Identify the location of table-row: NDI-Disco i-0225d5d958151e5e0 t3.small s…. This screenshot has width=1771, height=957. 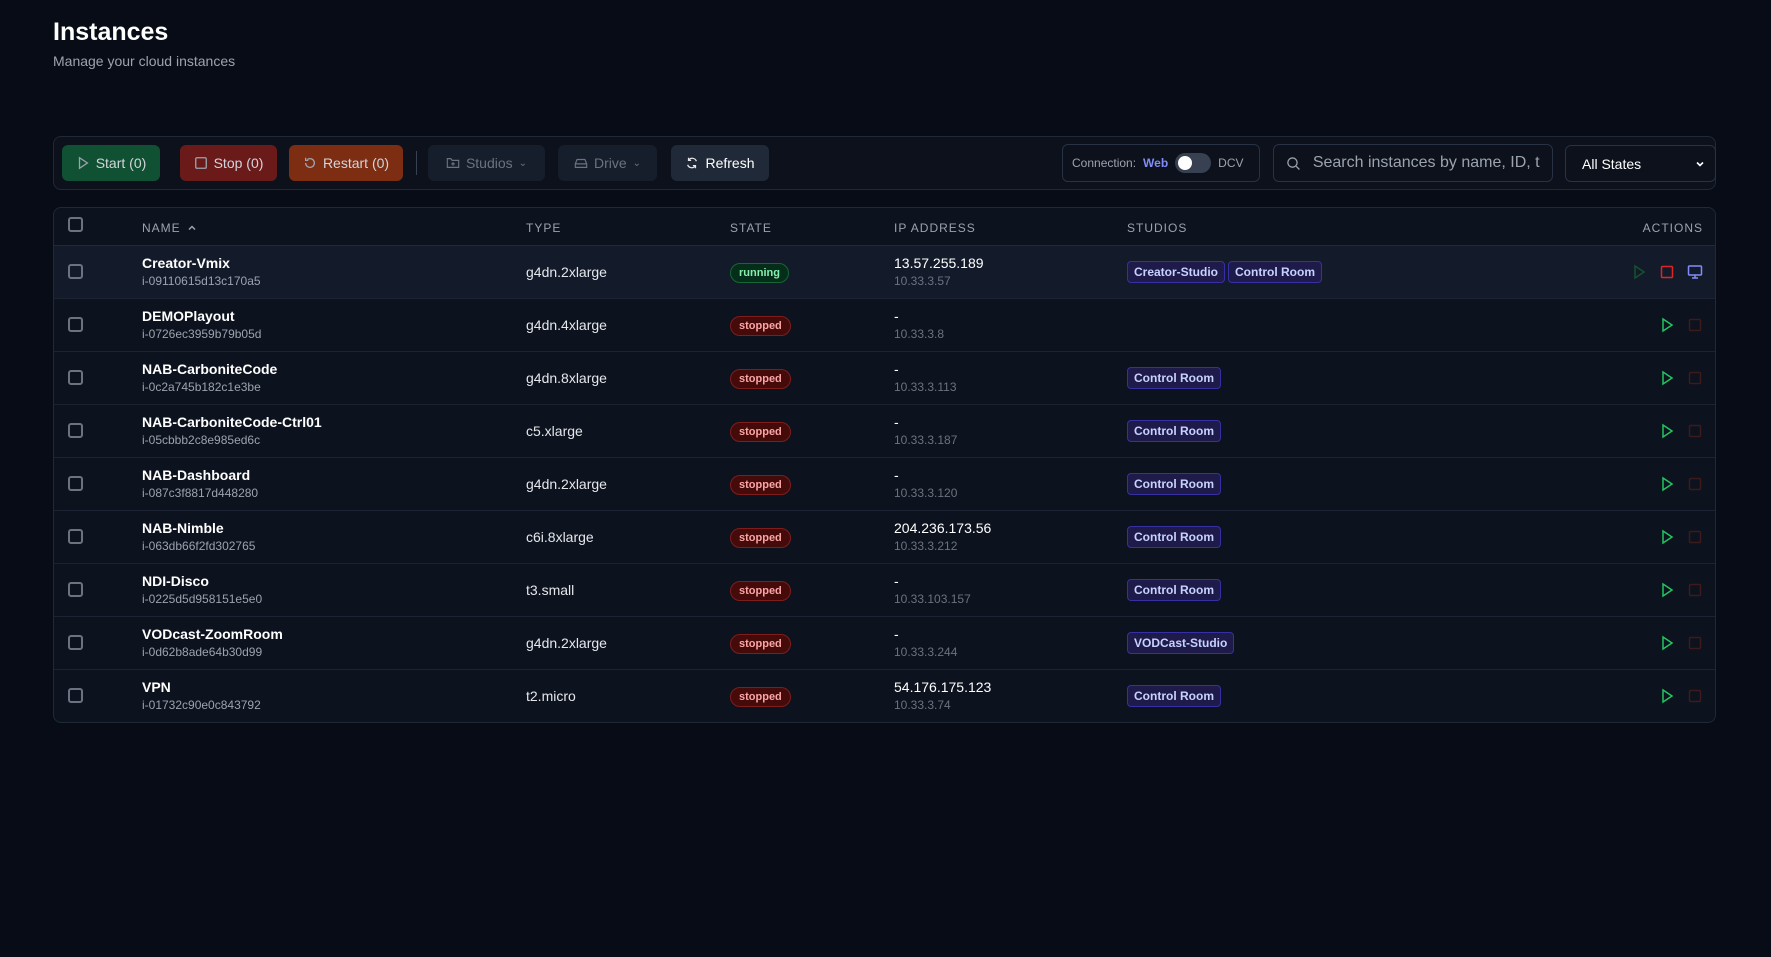
(884, 590).